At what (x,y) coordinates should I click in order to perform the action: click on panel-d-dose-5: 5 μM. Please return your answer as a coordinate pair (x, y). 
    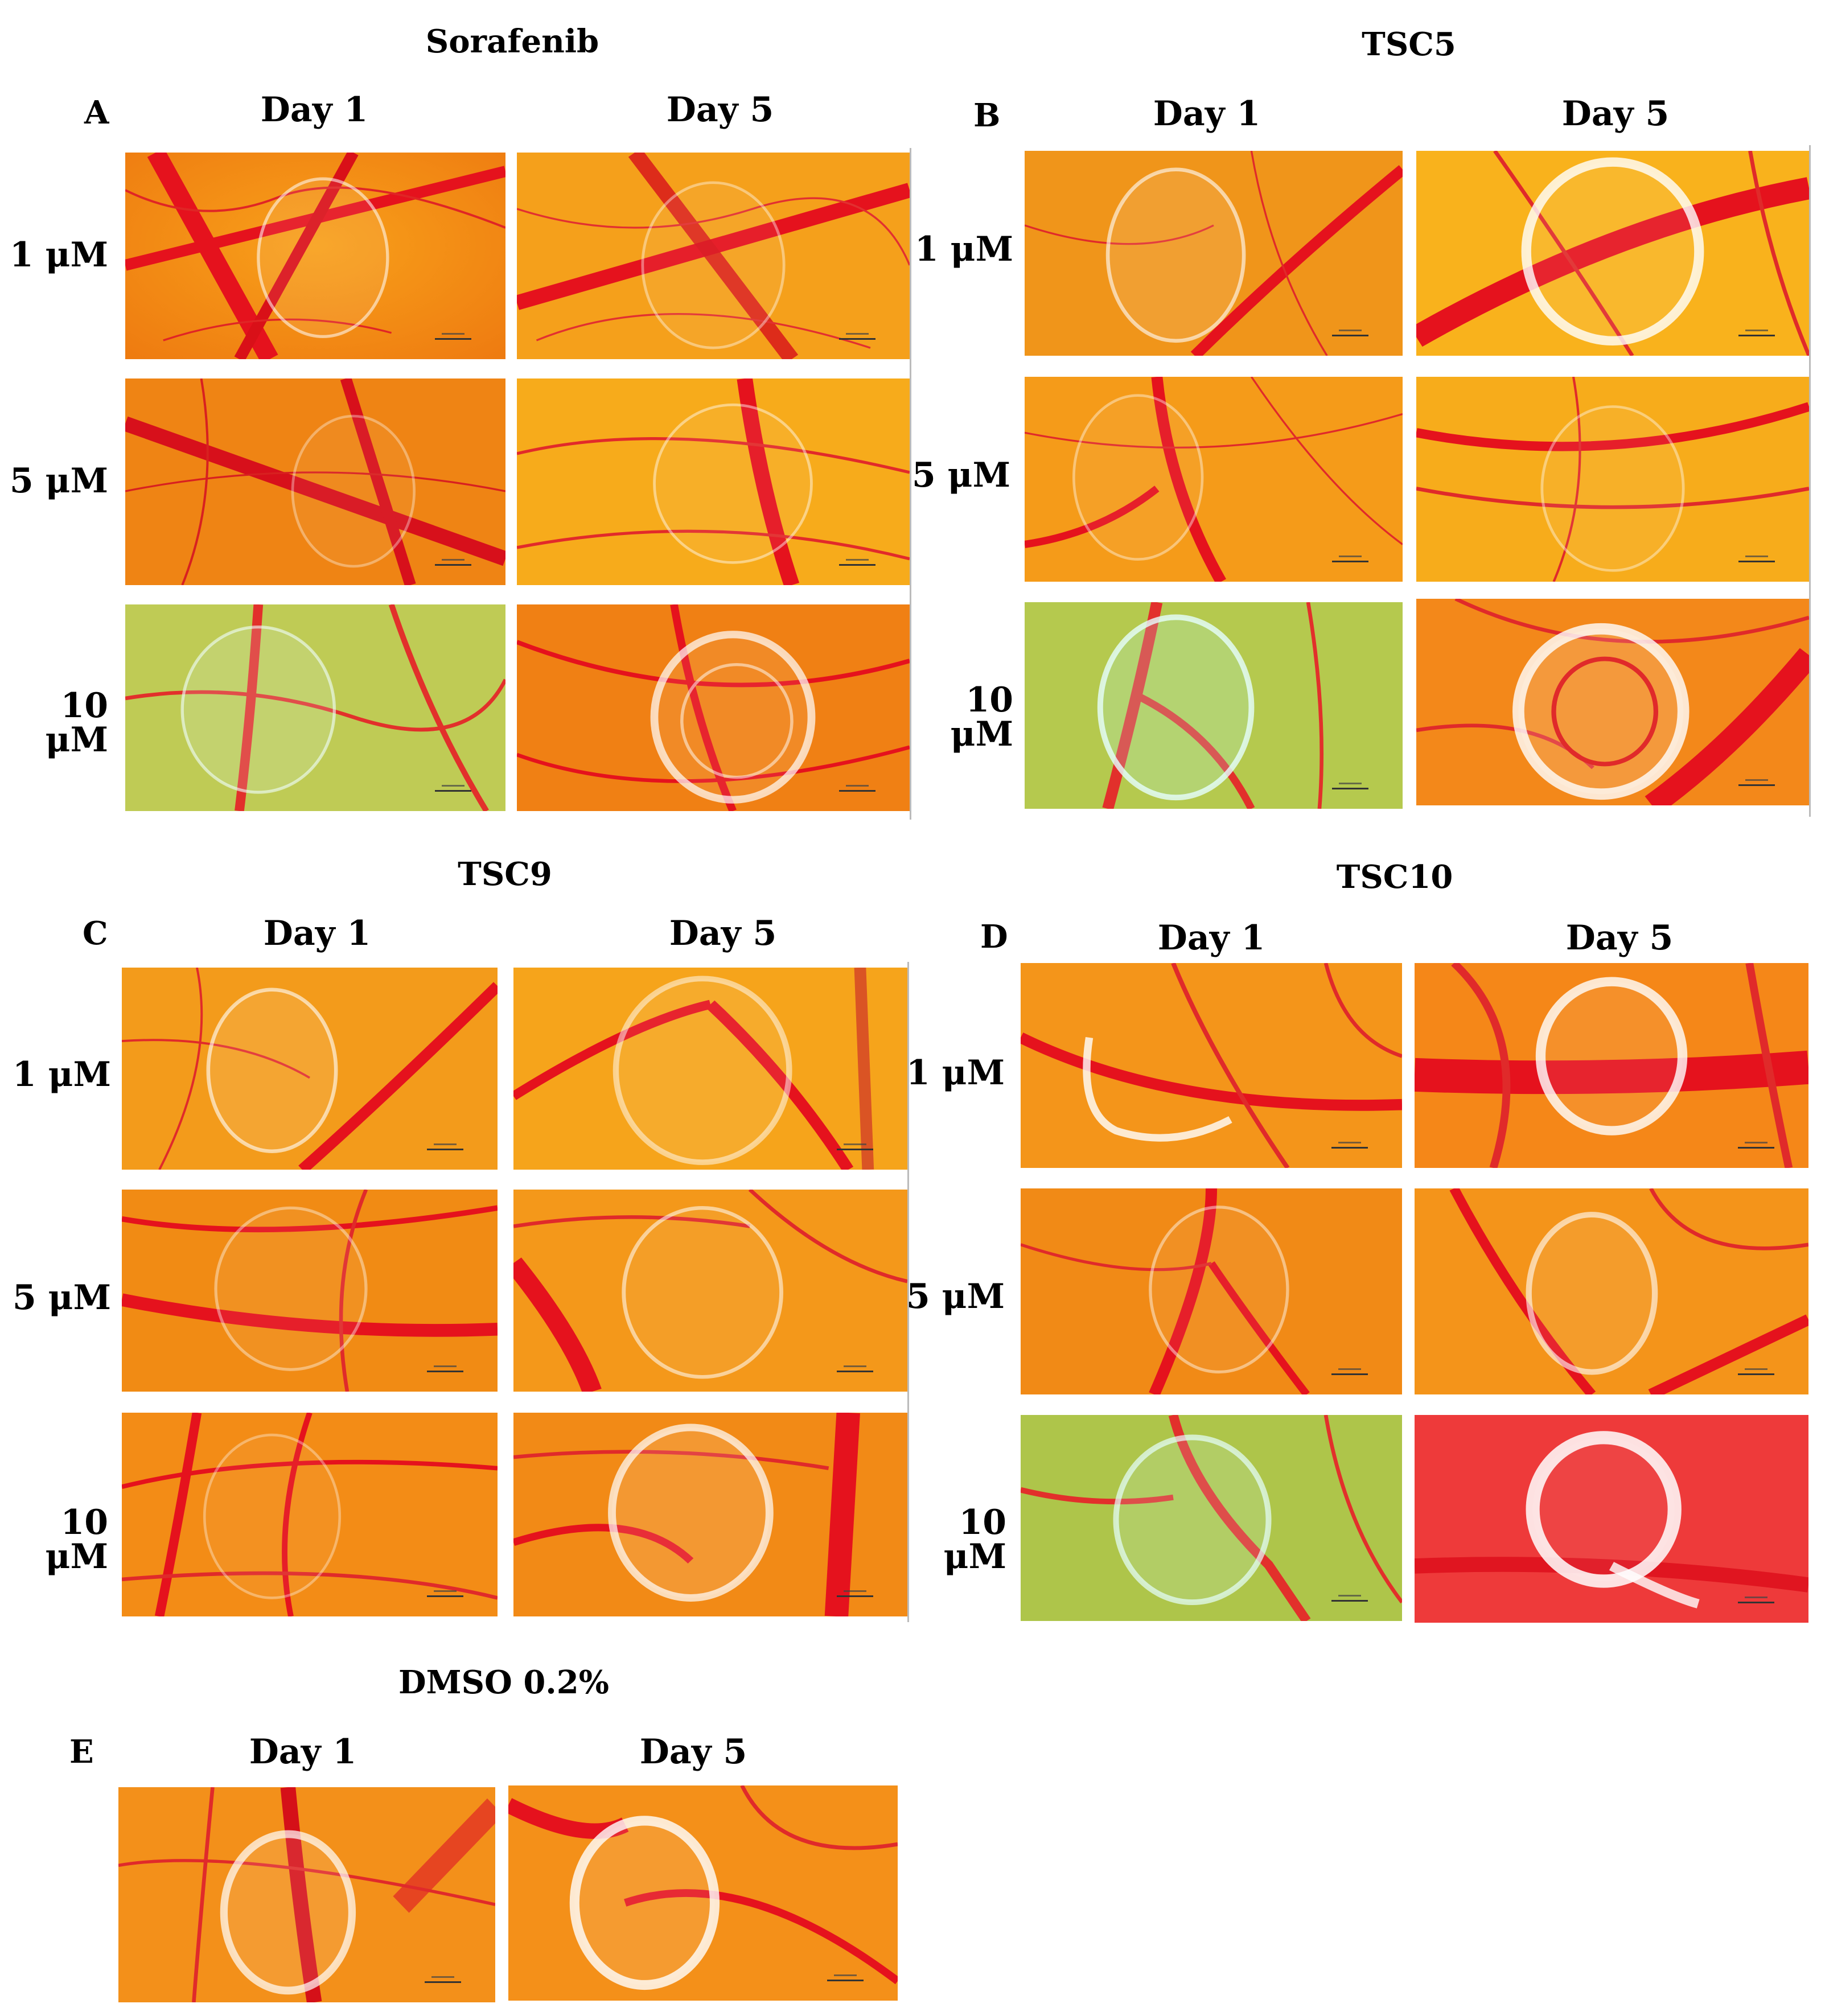
    Looking at the image, I should click on (955, 1296).